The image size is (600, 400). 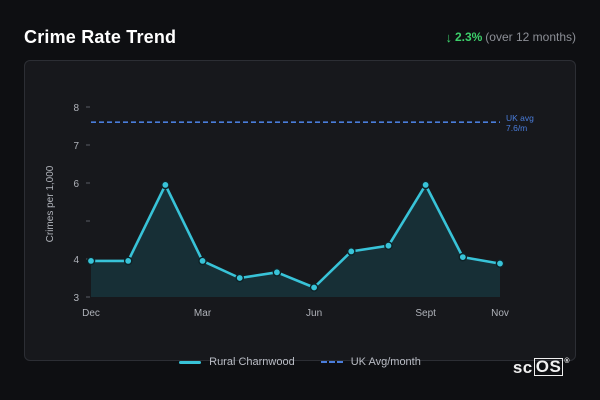 What do you see at coordinates (300, 362) in the screenshot?
I see `chart-legend: Rural Charnwood UK Avg/month` at bounding box center [300, 362].